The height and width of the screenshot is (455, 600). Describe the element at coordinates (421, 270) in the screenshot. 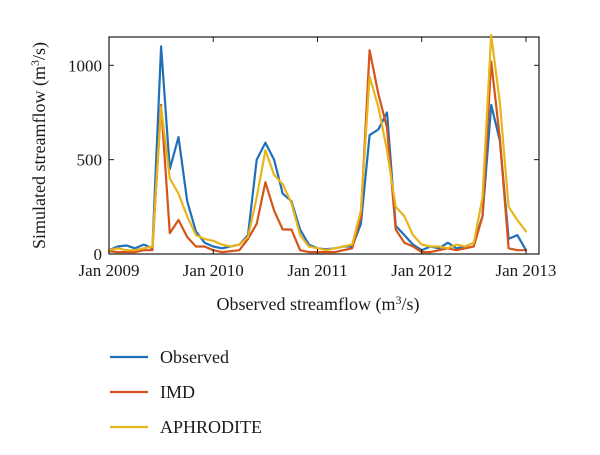

I see `x-tick-label: Jan 2012` at that location.